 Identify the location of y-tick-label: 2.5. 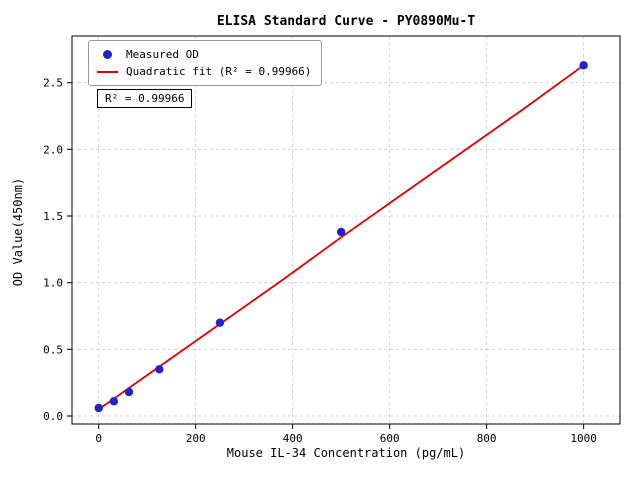
(53, 83).